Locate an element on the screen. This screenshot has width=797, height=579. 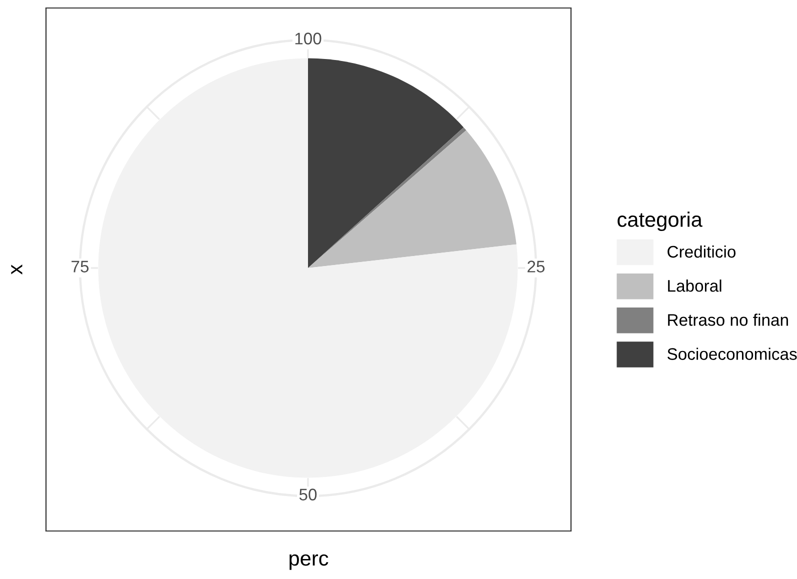
legend-title: categoria is located at coordinates (660, 222).